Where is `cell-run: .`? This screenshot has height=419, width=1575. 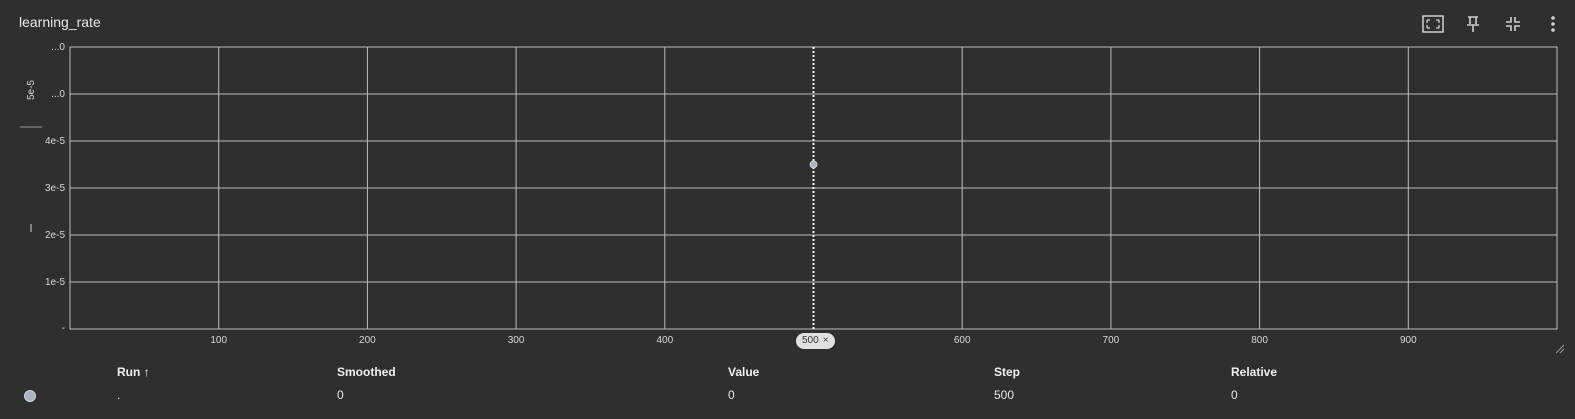 cell-run: . is located at coordinates (119, 395).